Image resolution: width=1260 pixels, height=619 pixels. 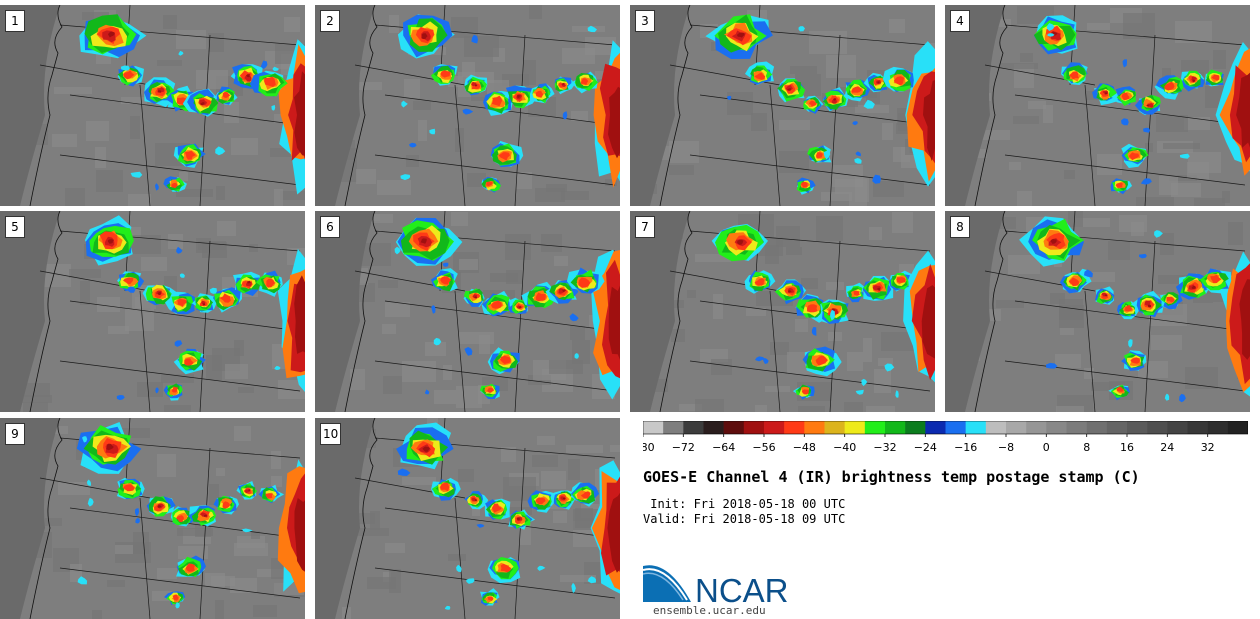 What do you see at coordinates (884, 447) in the screenshot?
I see `colorbar-tick-label: −32` at bounding box center [884, 447].